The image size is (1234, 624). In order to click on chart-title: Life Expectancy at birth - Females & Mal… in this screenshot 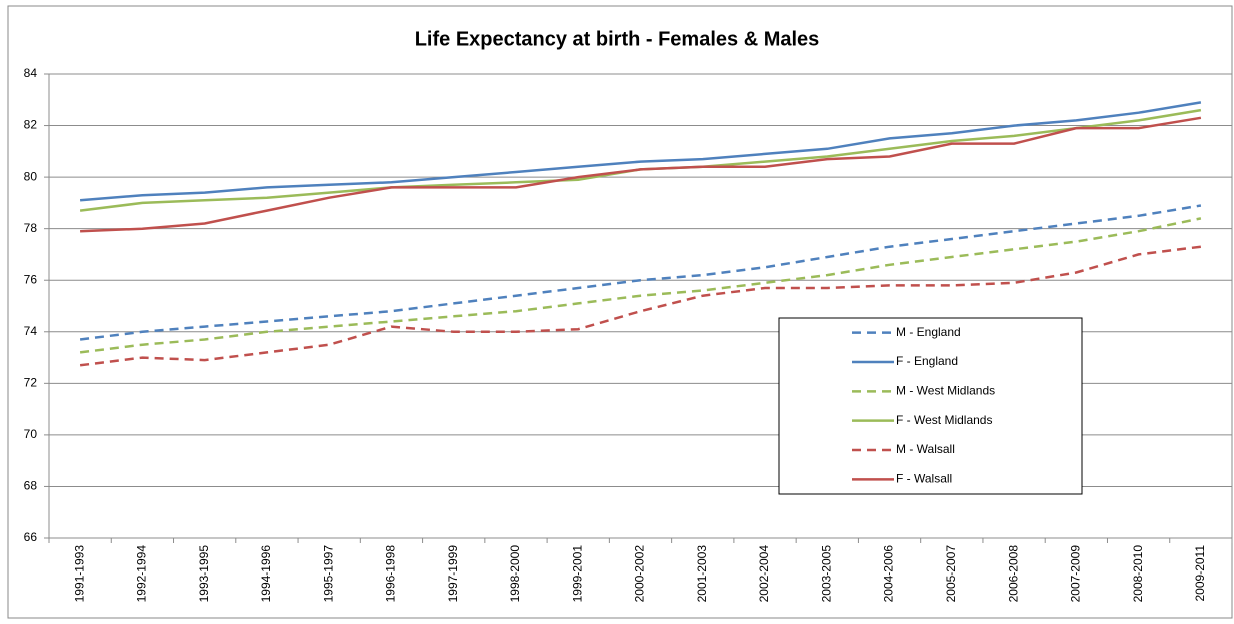, I will do `click(617, 39)`.